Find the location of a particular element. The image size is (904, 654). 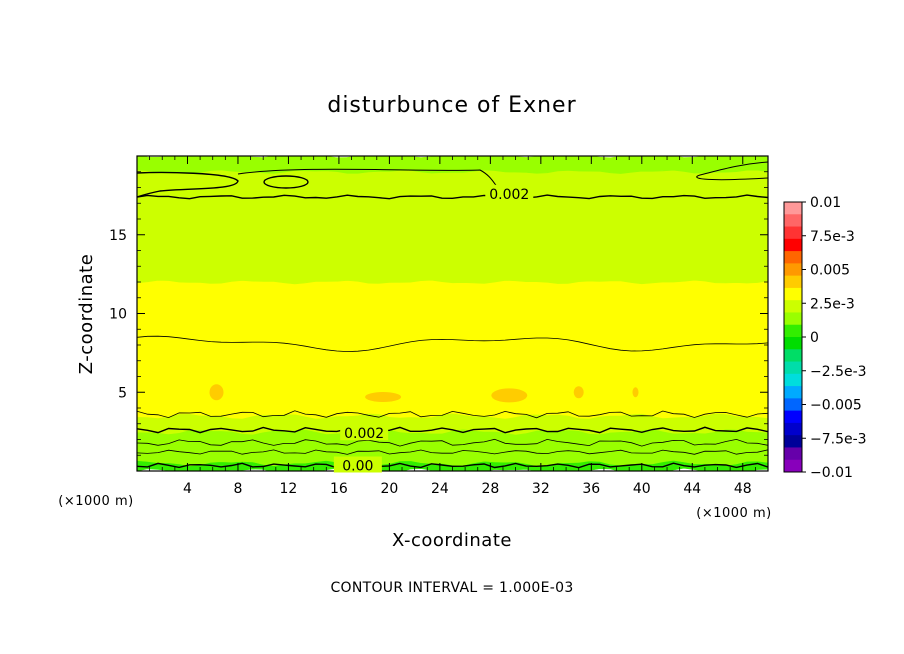

colorbar-label: −7.5e-3 is located at coordinates (838, 439).